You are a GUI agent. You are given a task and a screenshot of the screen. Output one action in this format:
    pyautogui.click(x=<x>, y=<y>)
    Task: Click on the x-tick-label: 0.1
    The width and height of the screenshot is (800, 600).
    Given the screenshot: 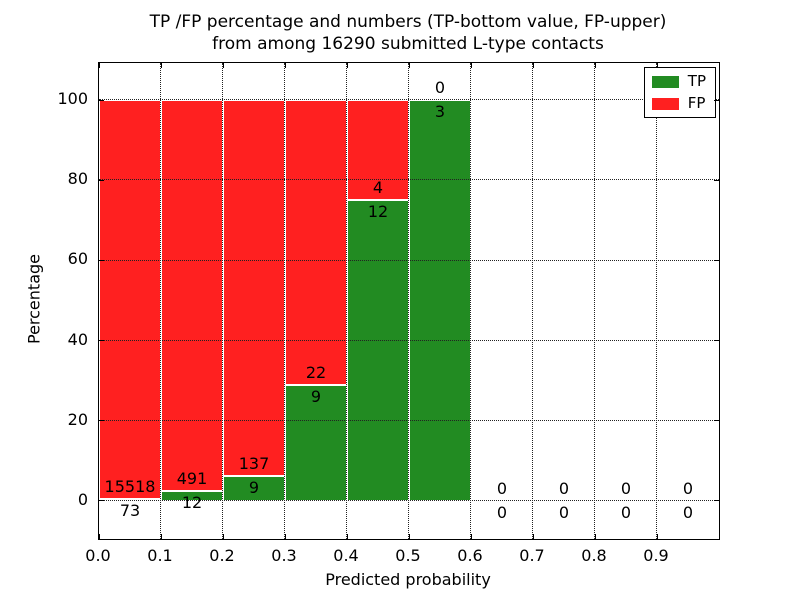 What is the action you would take?
    pyautogui.click(x=160, y=555)
    